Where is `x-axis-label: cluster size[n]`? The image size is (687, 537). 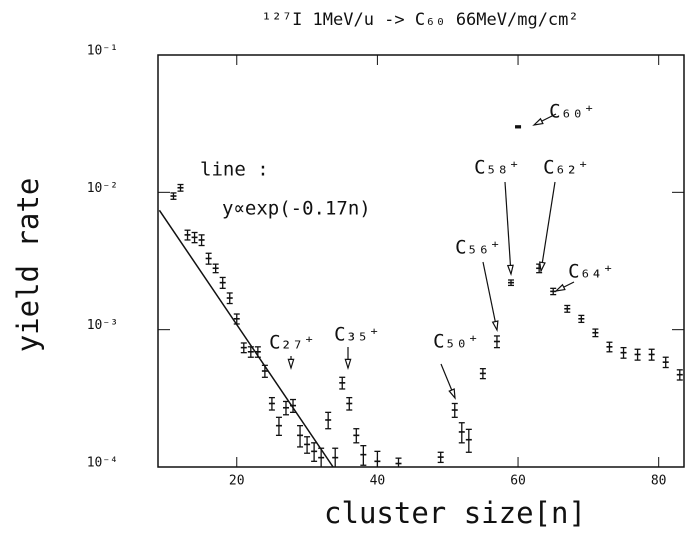
x-axis-label: cluster size[n] is located at coordinates (455, 513).